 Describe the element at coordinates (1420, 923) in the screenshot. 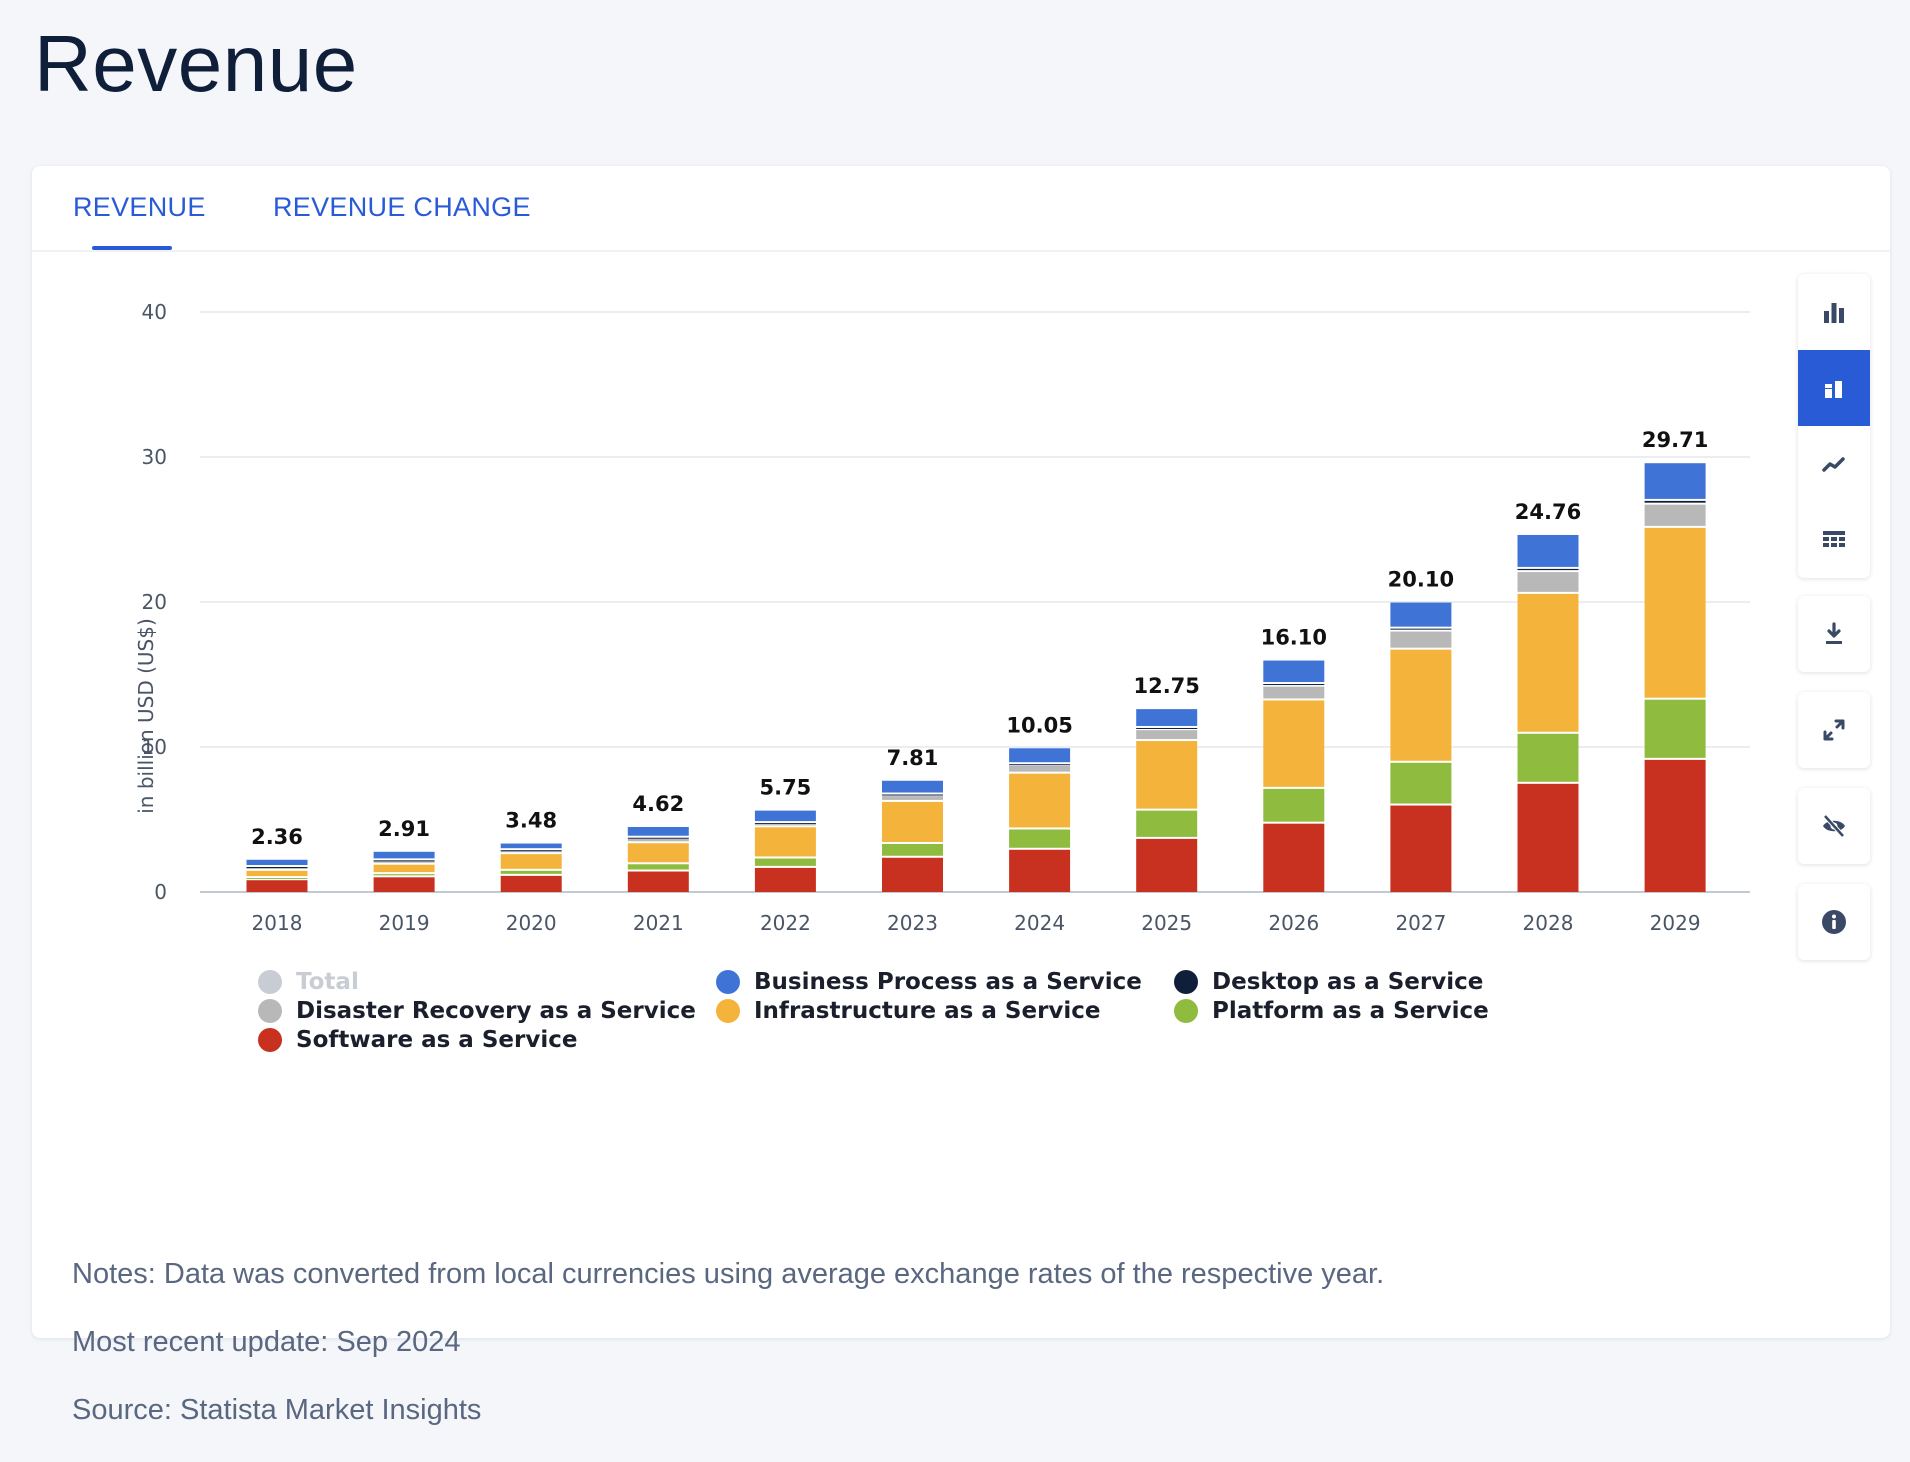

I see `x-tick-label: 2027` at that location.